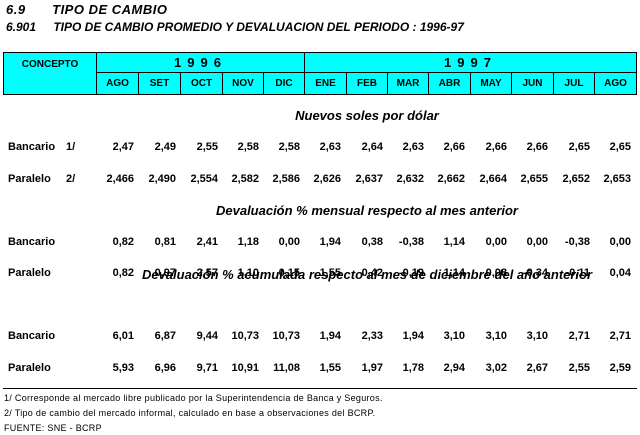  I want to click on concept-header: CONCEPTO, so click(50, 73).